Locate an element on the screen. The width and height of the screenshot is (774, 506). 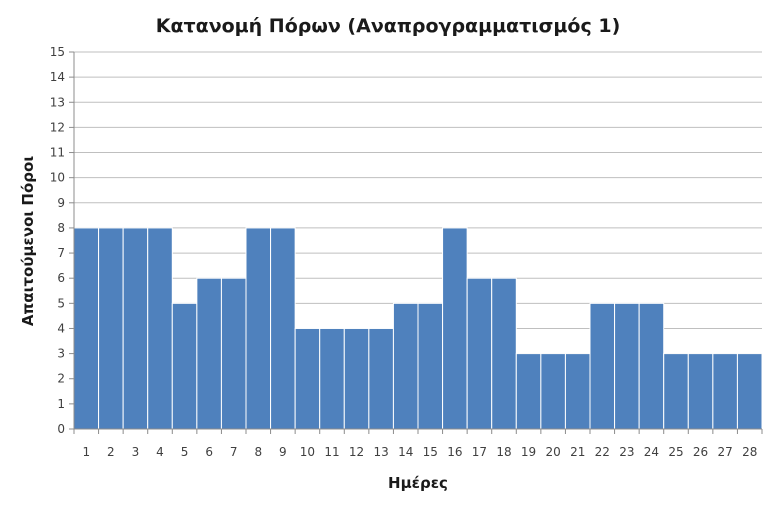
x-tick-label: 24 is located at coordinates (651, 452).